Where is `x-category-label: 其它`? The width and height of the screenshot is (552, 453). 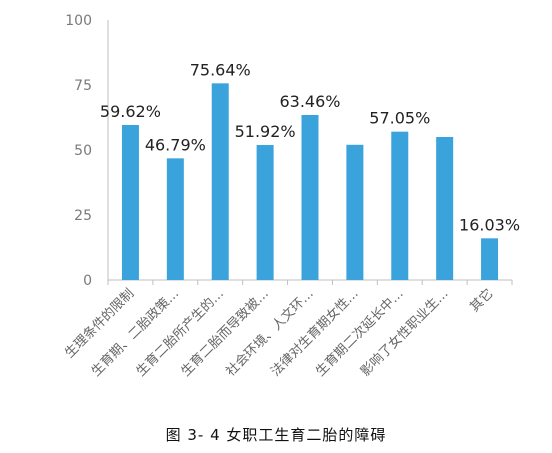
x-category-label: 其它 is located at coordinates (482, 301).